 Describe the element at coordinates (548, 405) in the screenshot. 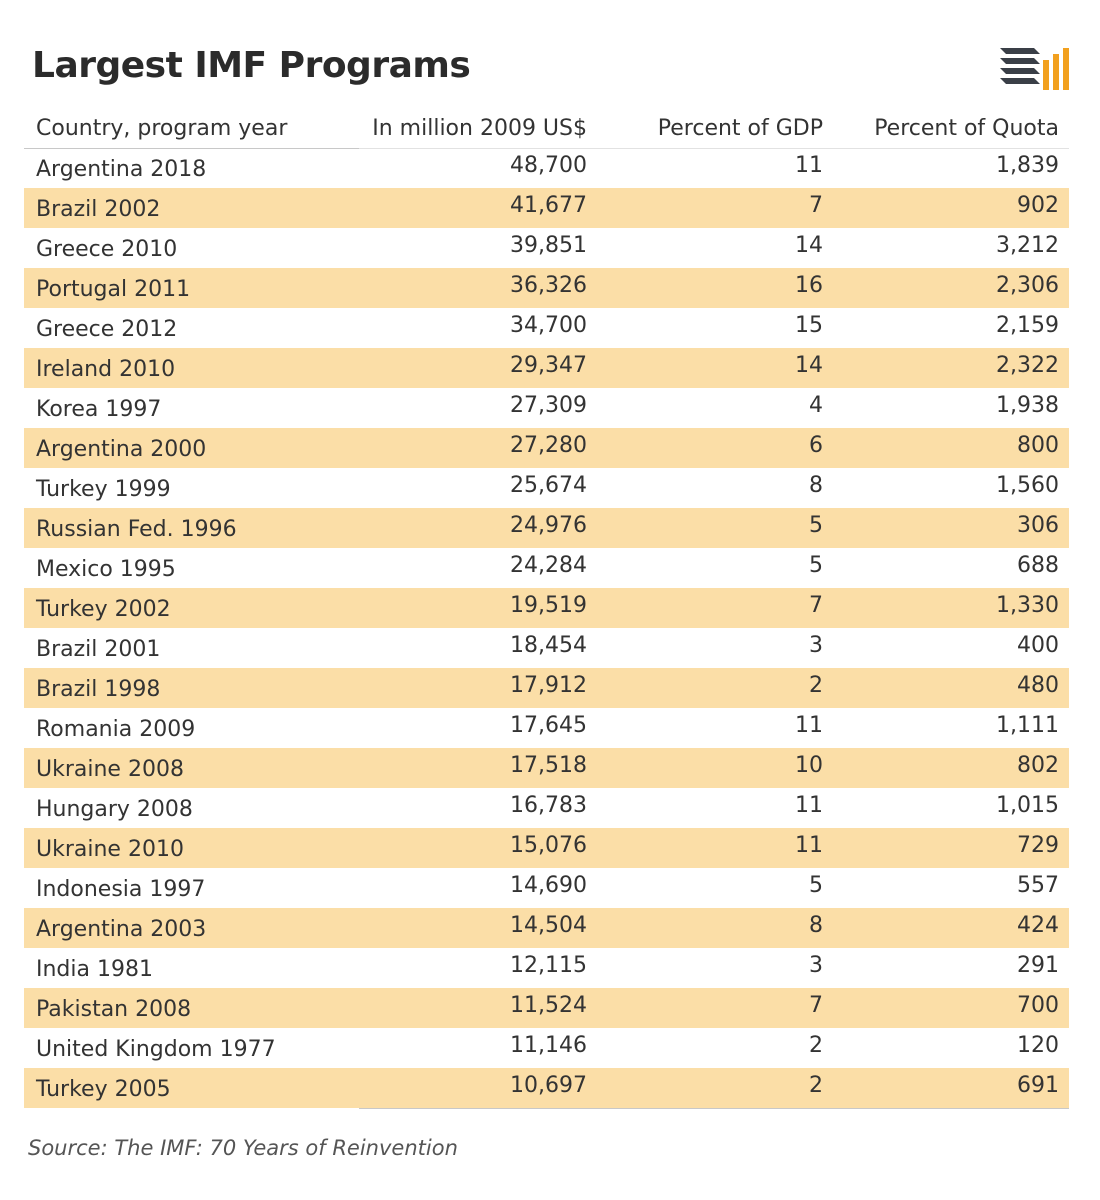

I see `cell-amount: 27,309` at that location.